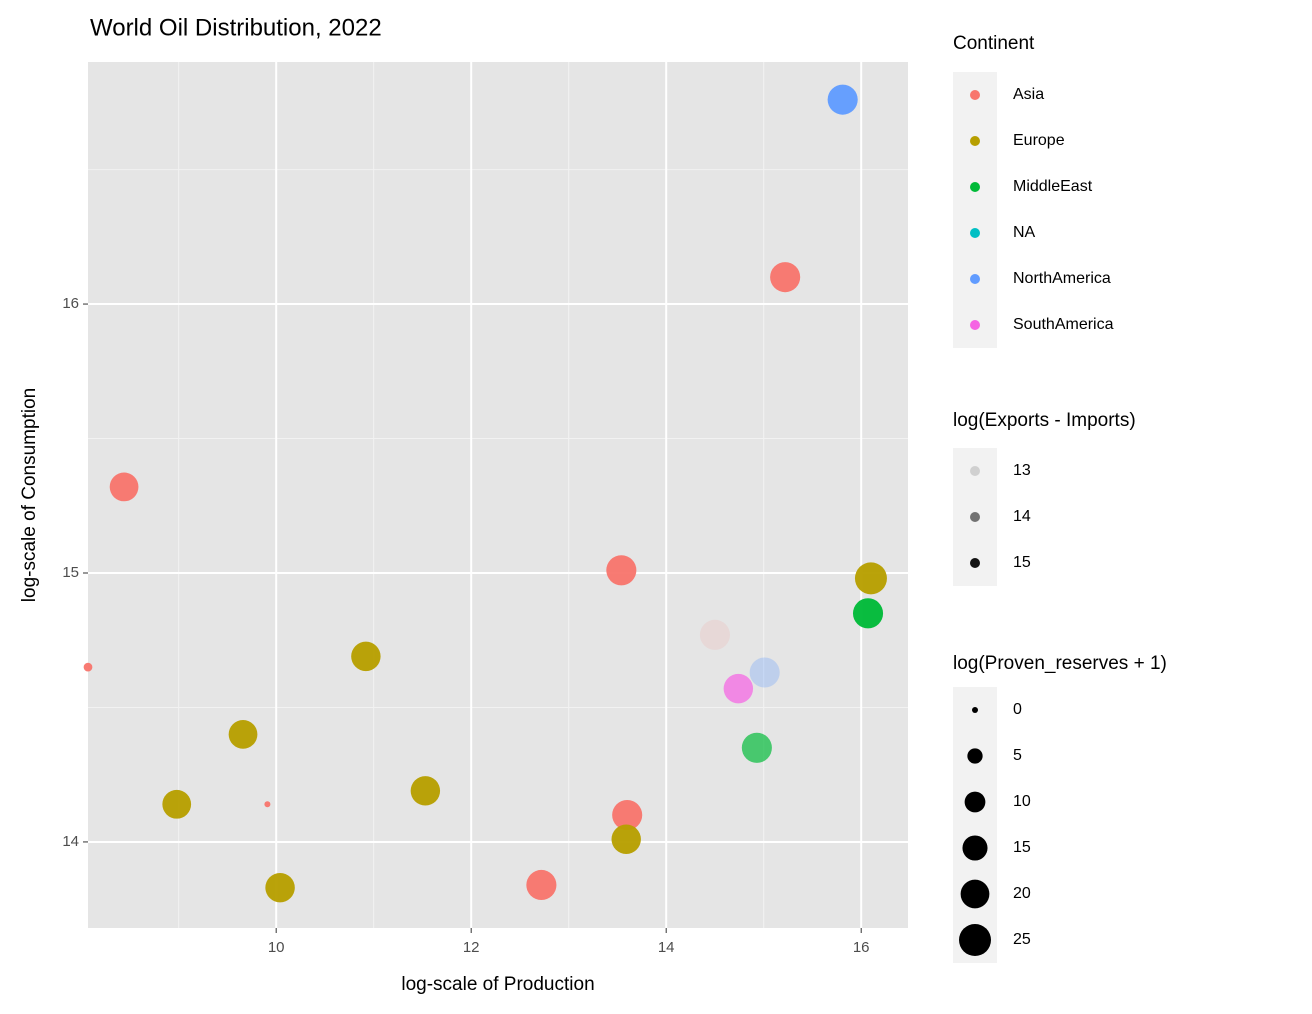  What do you see at coordinates (1022, 801) in the screenshot?
I see `legend-label: 10` at bounding box center [1022, 801].